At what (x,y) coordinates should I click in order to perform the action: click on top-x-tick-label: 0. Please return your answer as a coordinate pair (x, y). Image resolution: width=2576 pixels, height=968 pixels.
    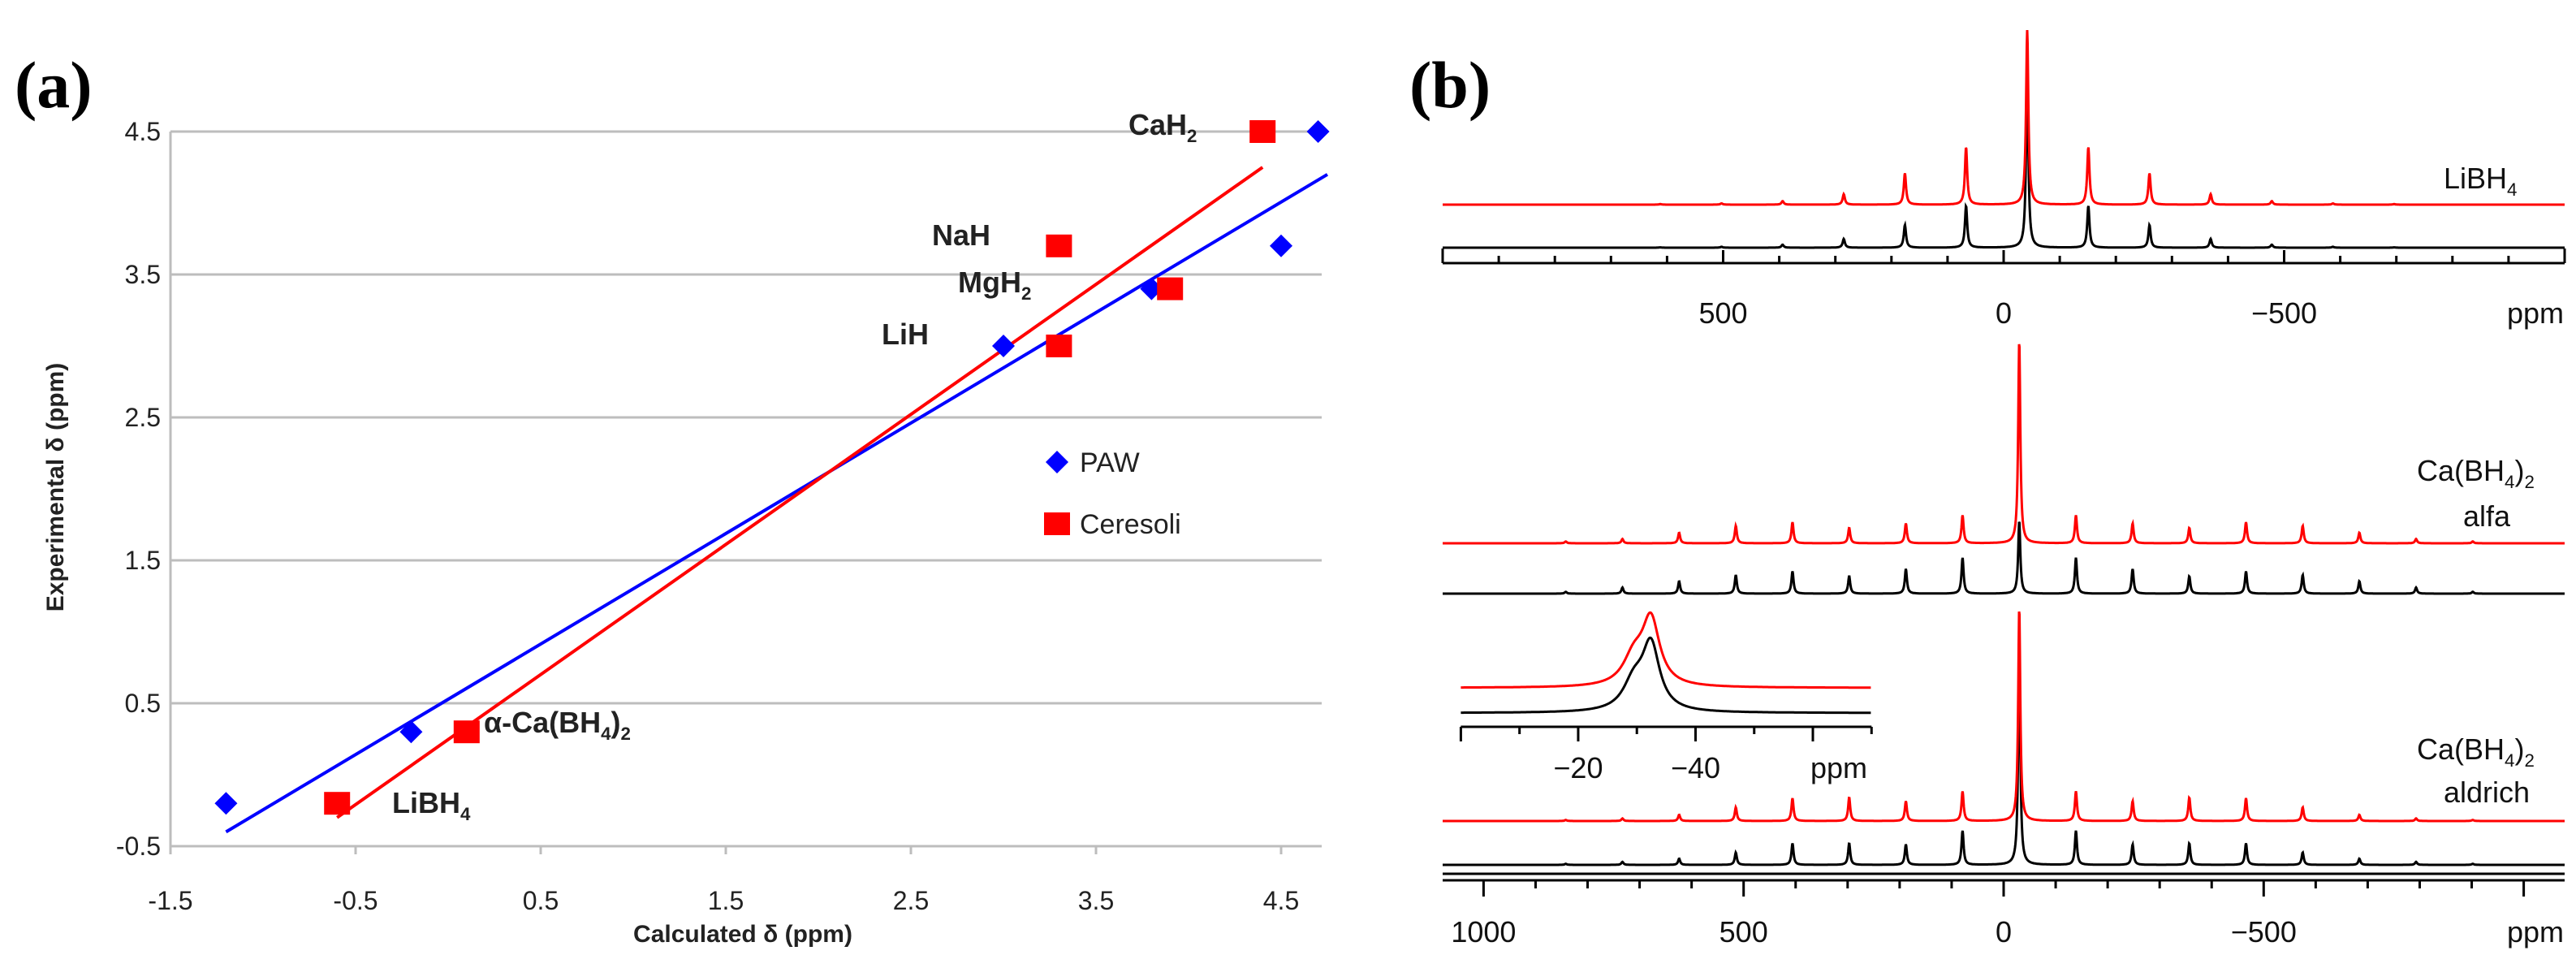
    Looking at the image, I should click on (2004, 313).